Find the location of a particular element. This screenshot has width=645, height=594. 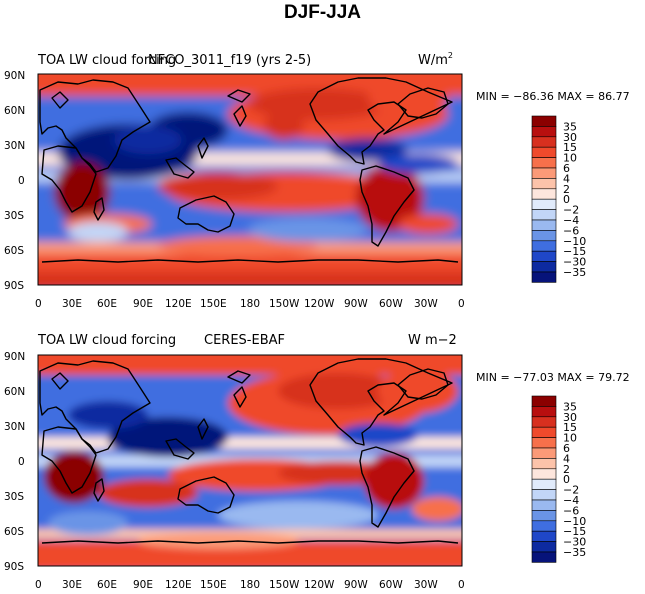

panel1-xtick: 150W is located at coordinates (284, 304).